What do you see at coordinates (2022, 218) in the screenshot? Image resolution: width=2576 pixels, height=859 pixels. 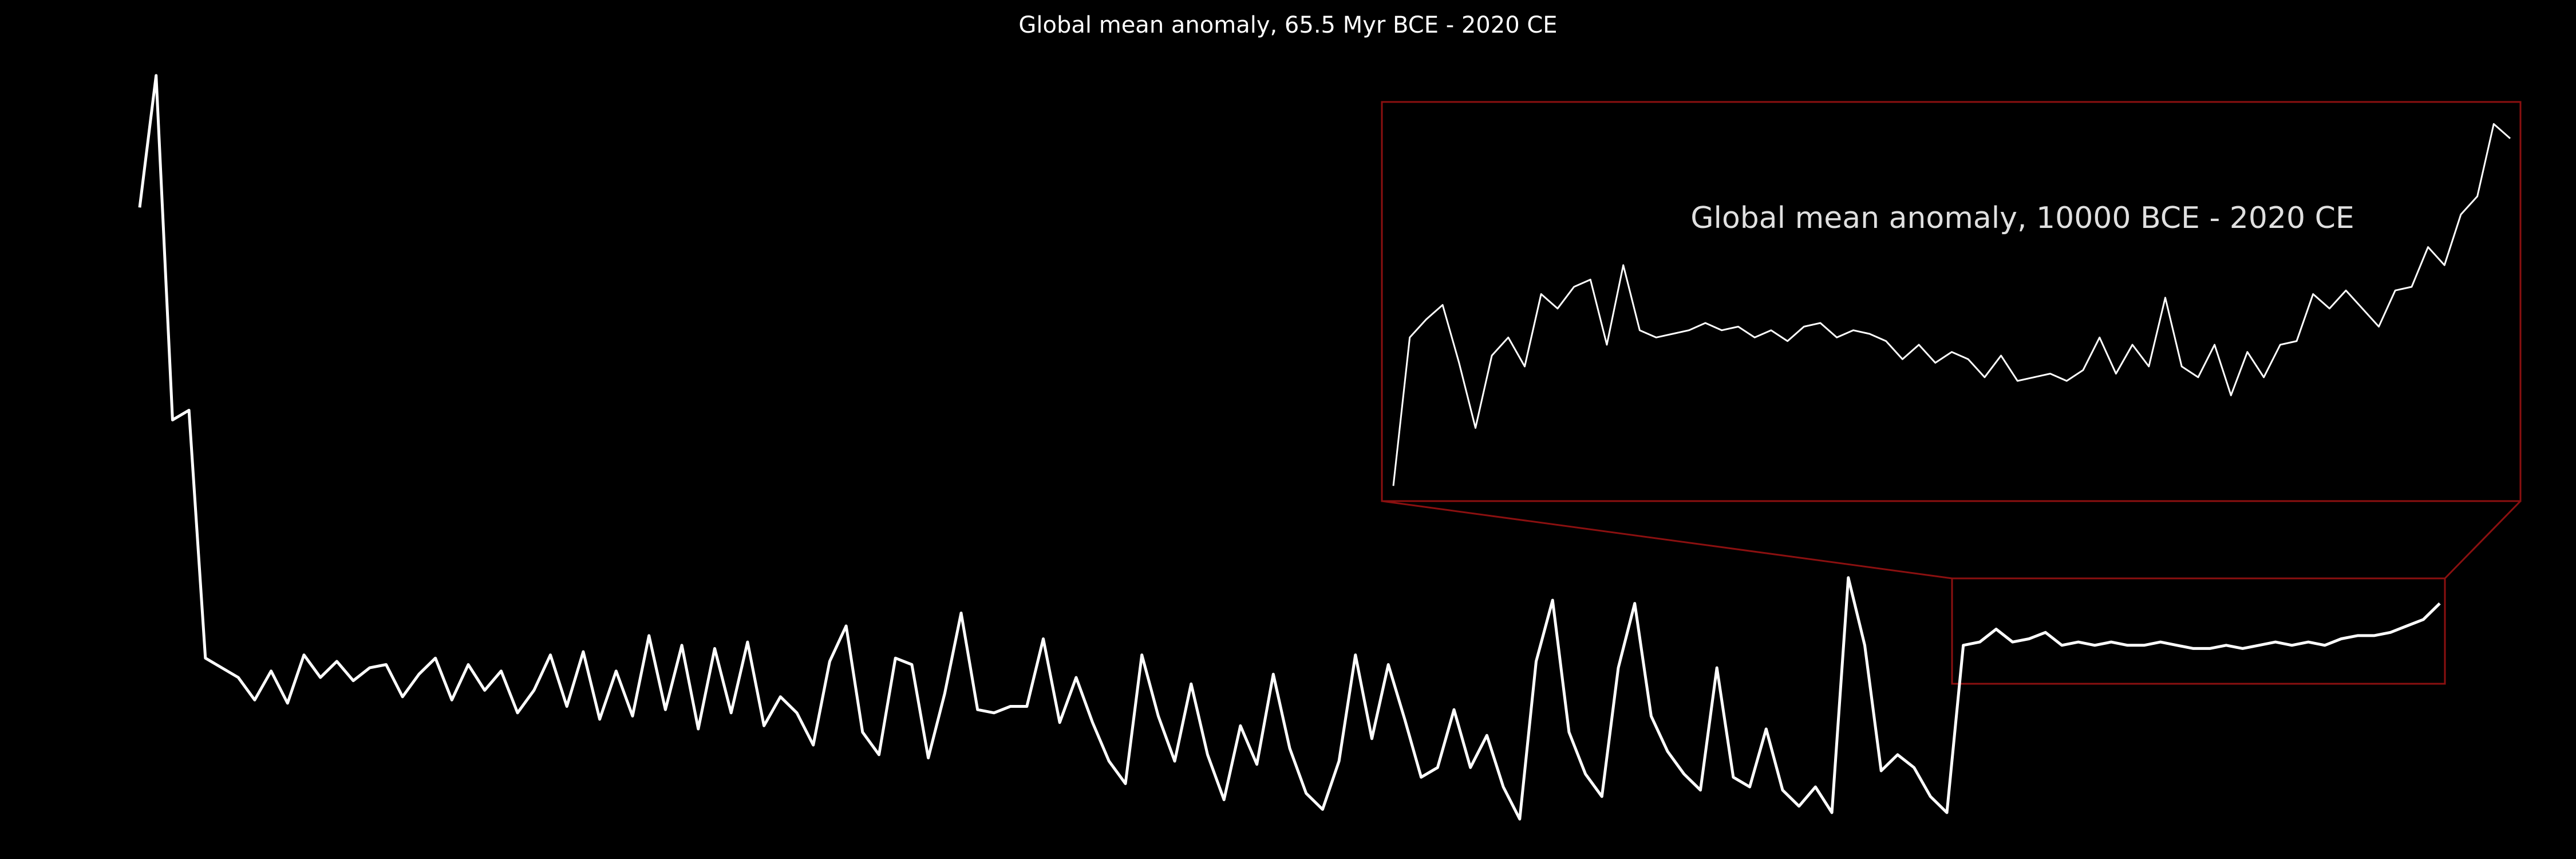 I see `inset-title: Global mean anomaly, 10000 BCE - 2020 CE` at bounding box center [2022, 218].